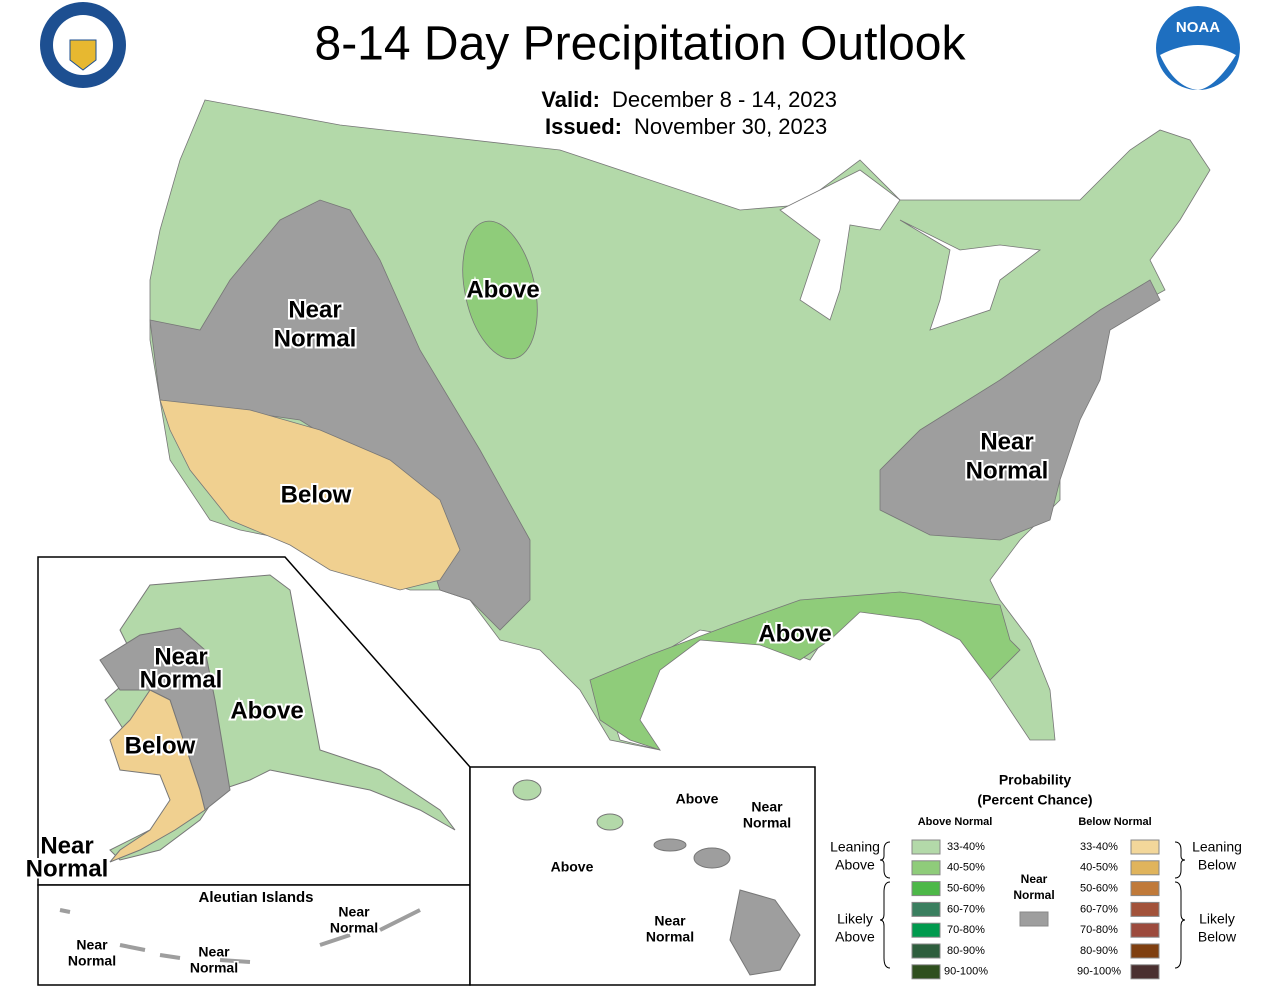 The image size is (1280, 994). What do you see at coordinates (316, 494) in the screenshot?
I see `conus-label: Below` at bounding box center [316, 494].